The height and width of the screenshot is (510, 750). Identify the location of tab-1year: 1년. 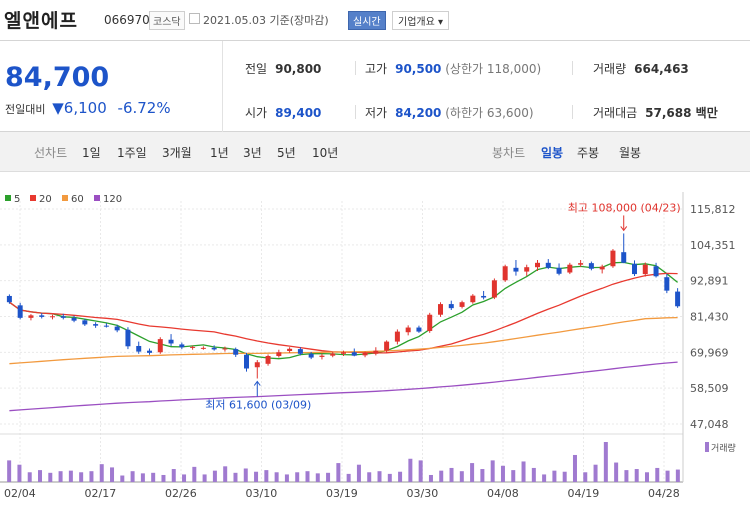
(219, 153).